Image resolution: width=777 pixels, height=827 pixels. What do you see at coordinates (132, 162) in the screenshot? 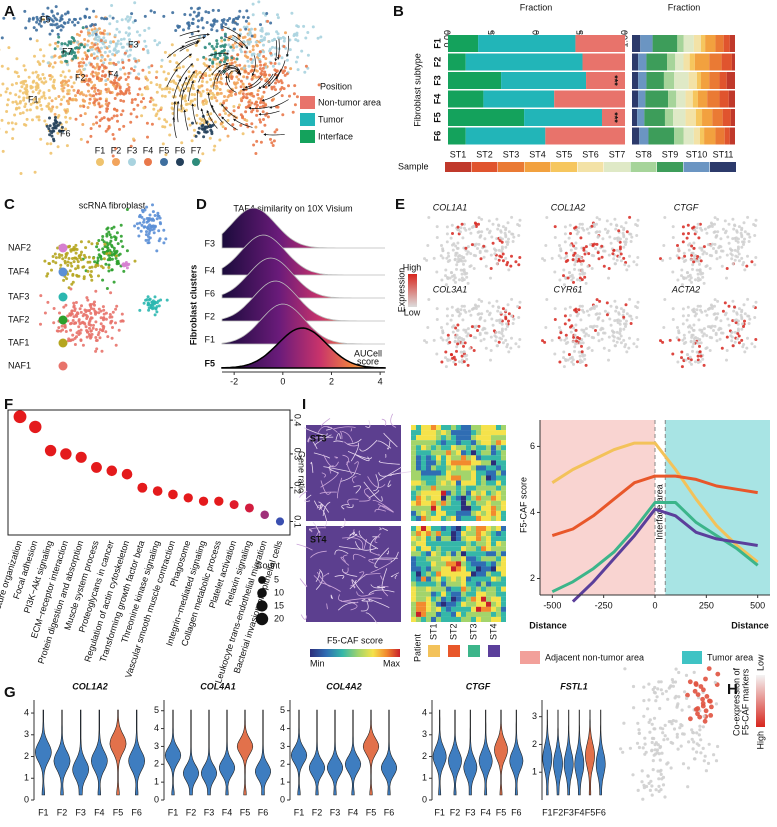
I see `legend-dot` at bounding box center [132, 162].